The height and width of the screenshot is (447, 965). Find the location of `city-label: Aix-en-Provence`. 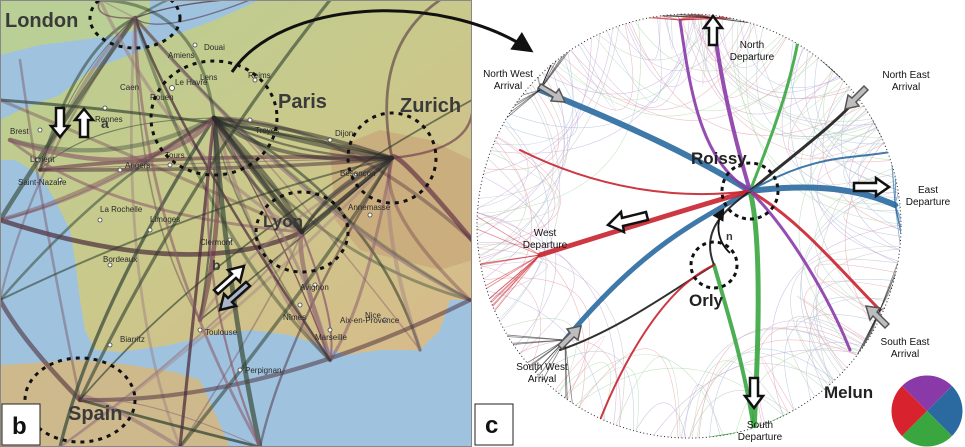

city-label: Aix-en-Provence is located at coordinates (370, 320).